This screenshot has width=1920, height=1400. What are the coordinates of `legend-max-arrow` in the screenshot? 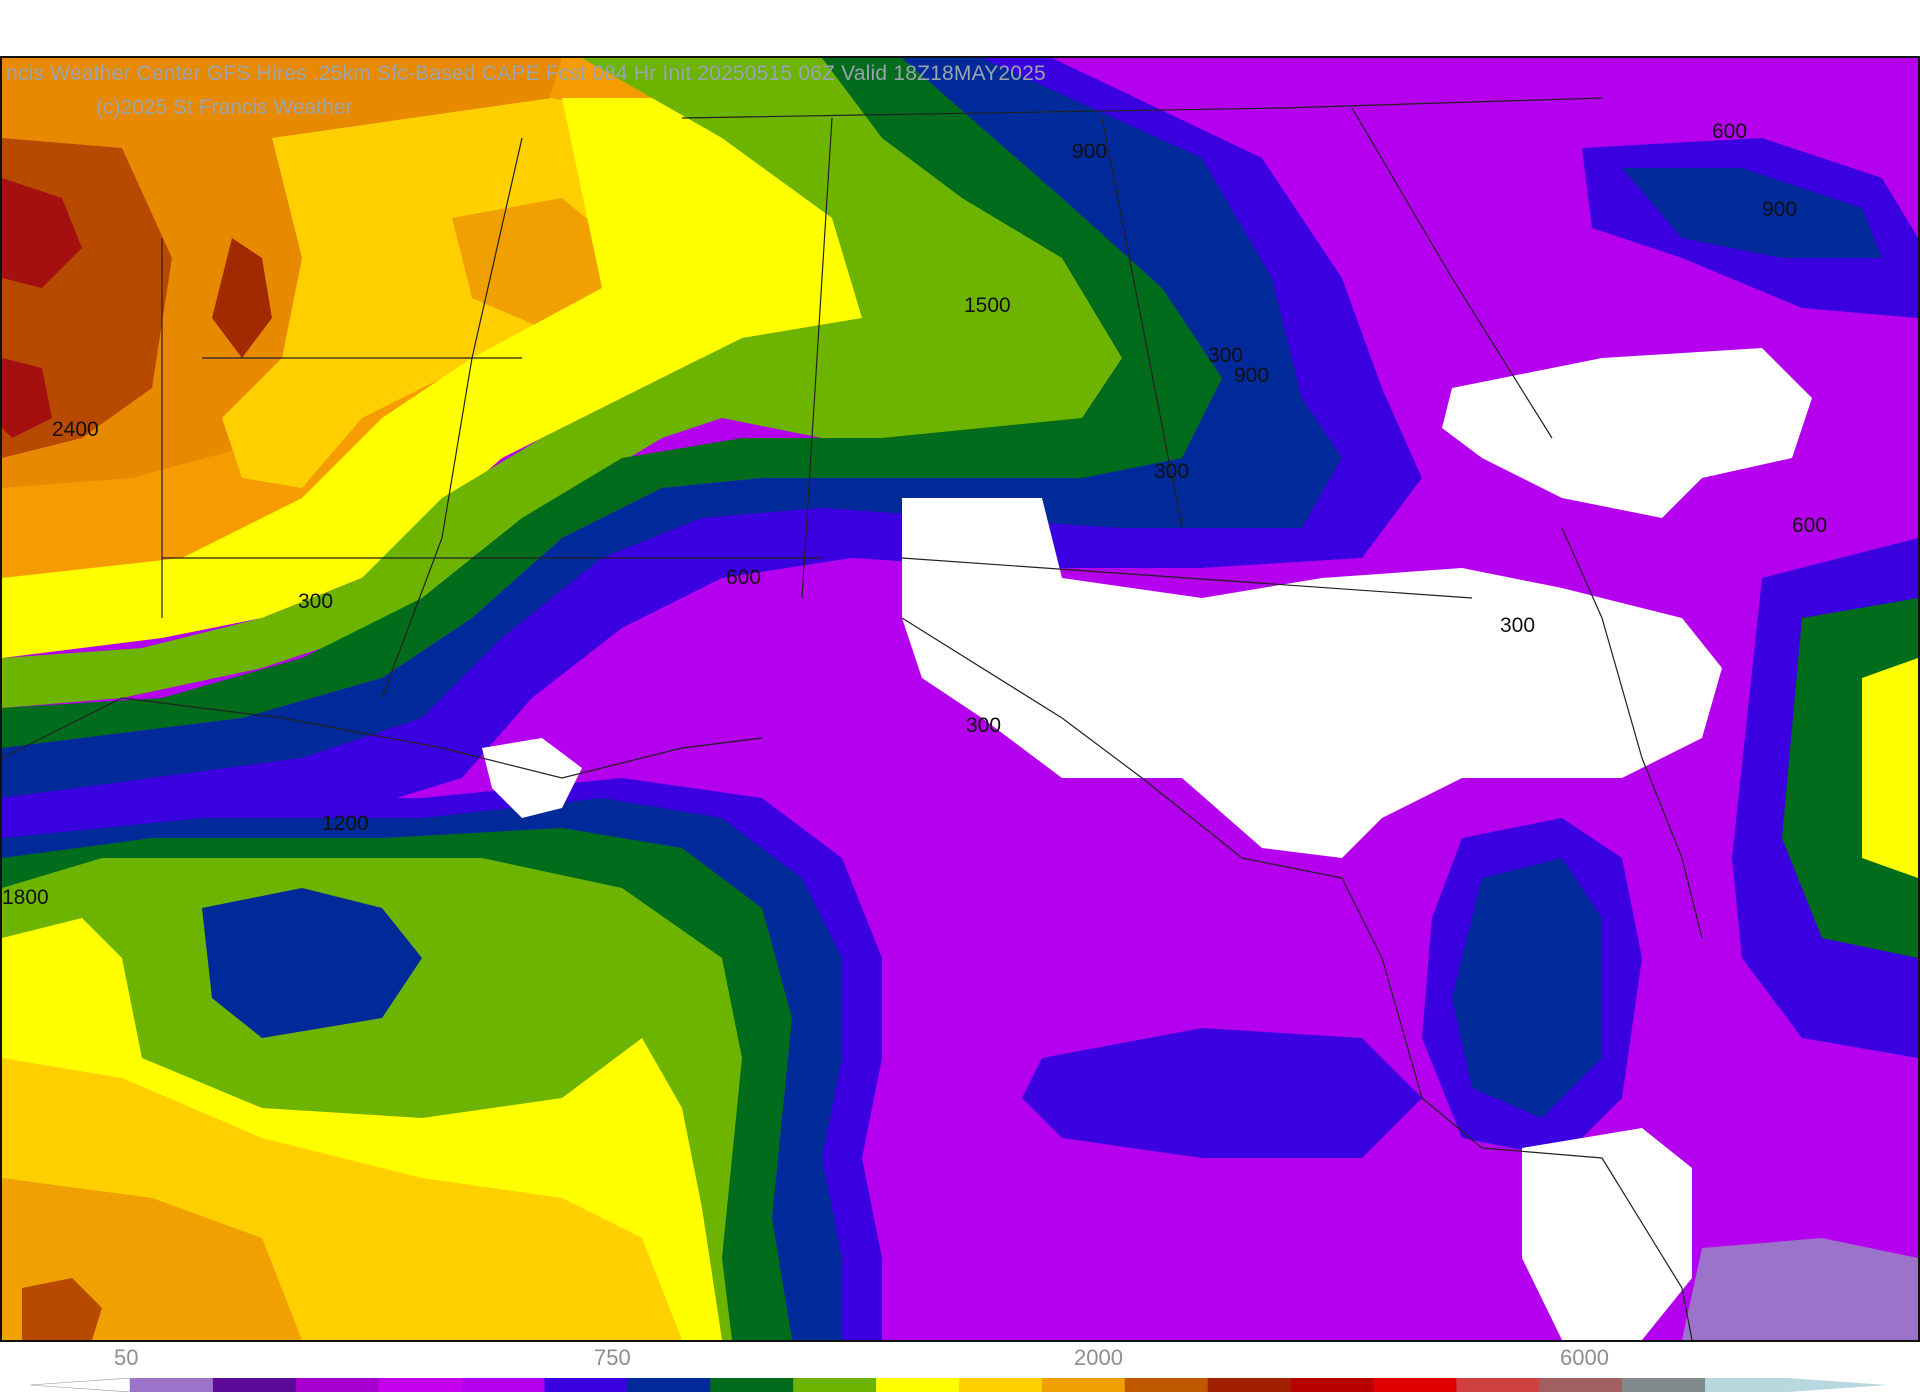 It's located at (1838, 1385).